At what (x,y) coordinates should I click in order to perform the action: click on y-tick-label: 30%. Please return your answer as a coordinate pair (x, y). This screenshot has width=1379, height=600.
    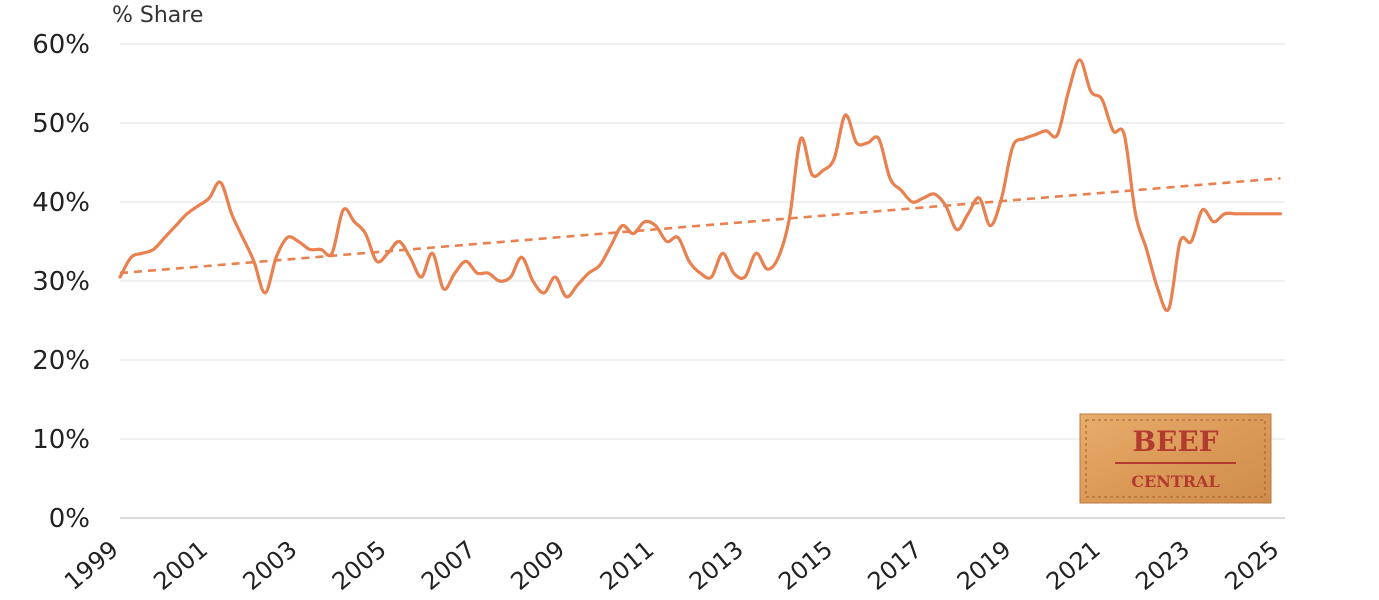
    Looking at the image, I should click on (61, 282).